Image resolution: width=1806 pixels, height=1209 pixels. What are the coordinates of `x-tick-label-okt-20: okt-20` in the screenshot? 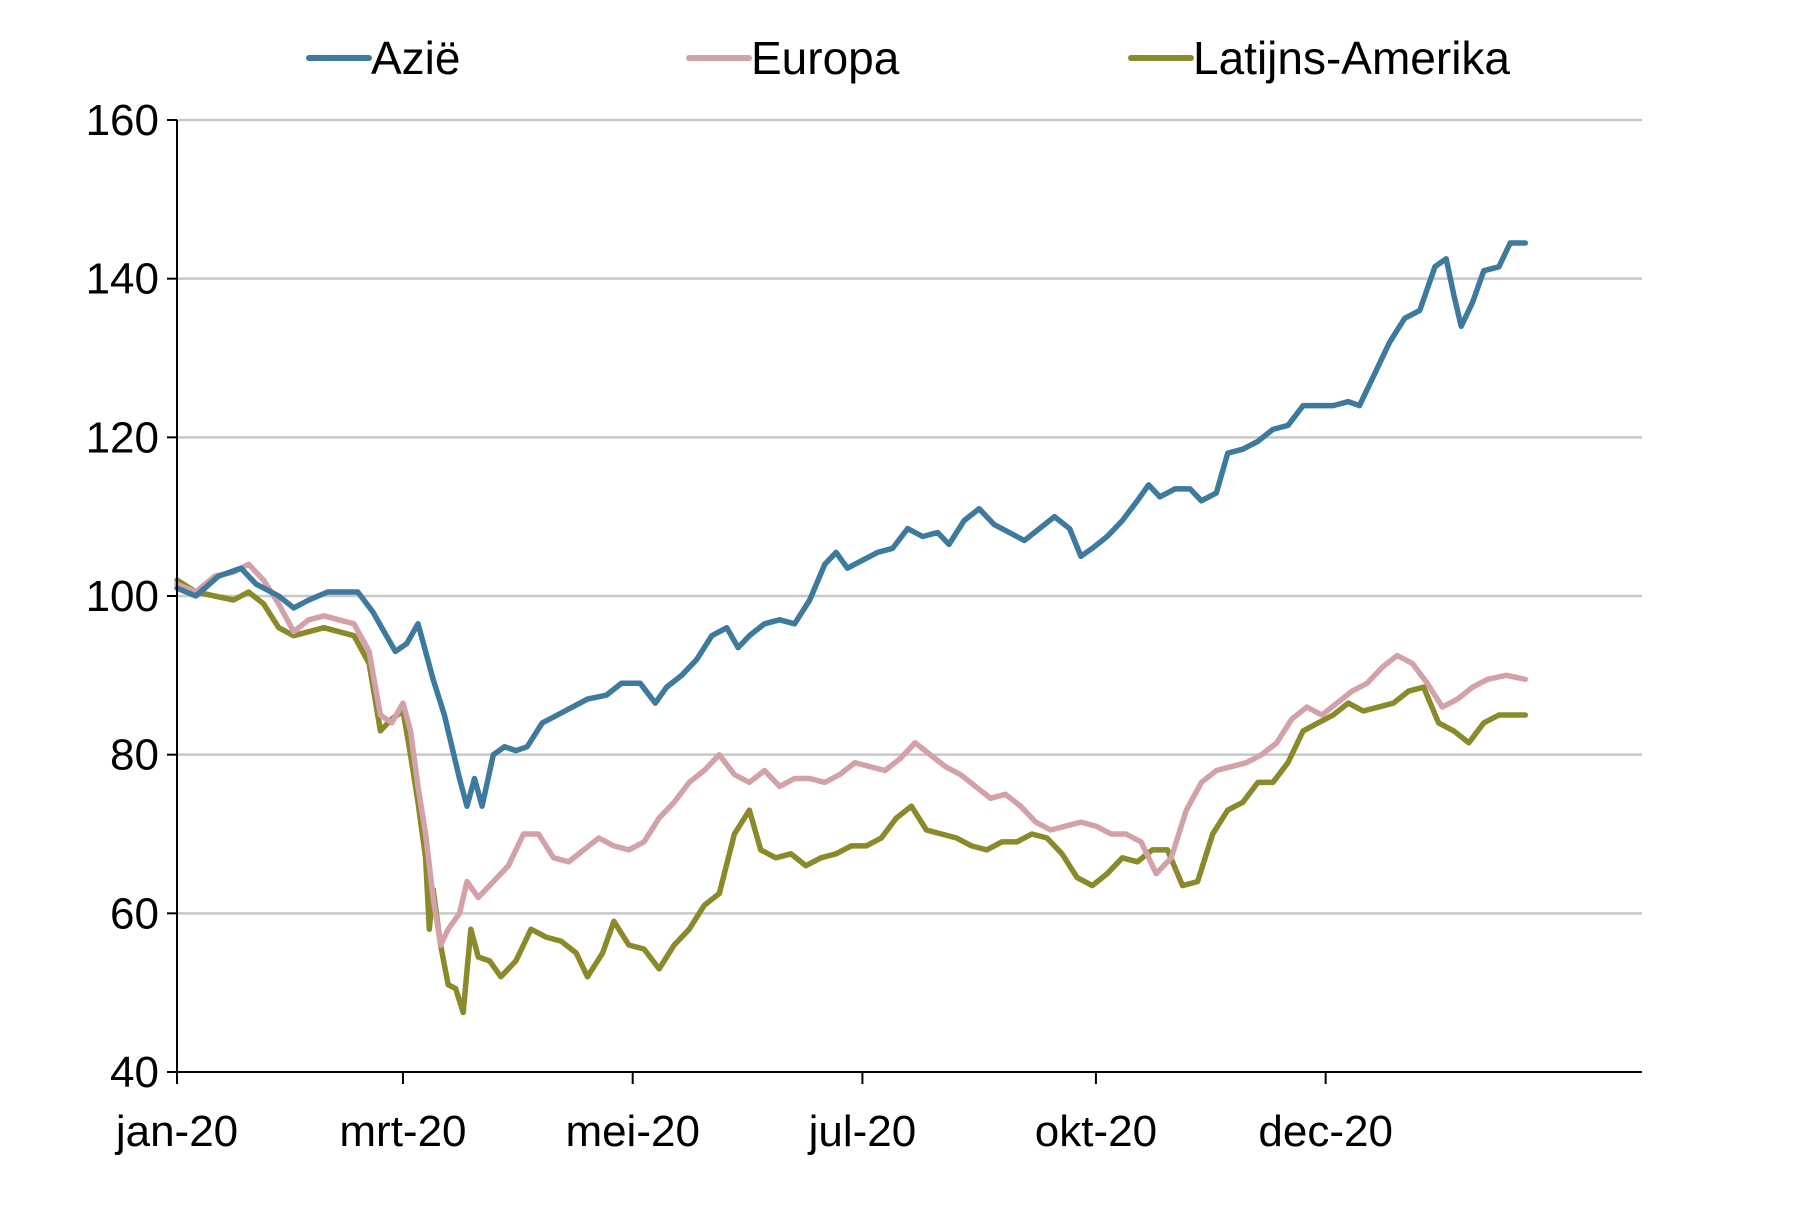 It's located at (1096, 1131).